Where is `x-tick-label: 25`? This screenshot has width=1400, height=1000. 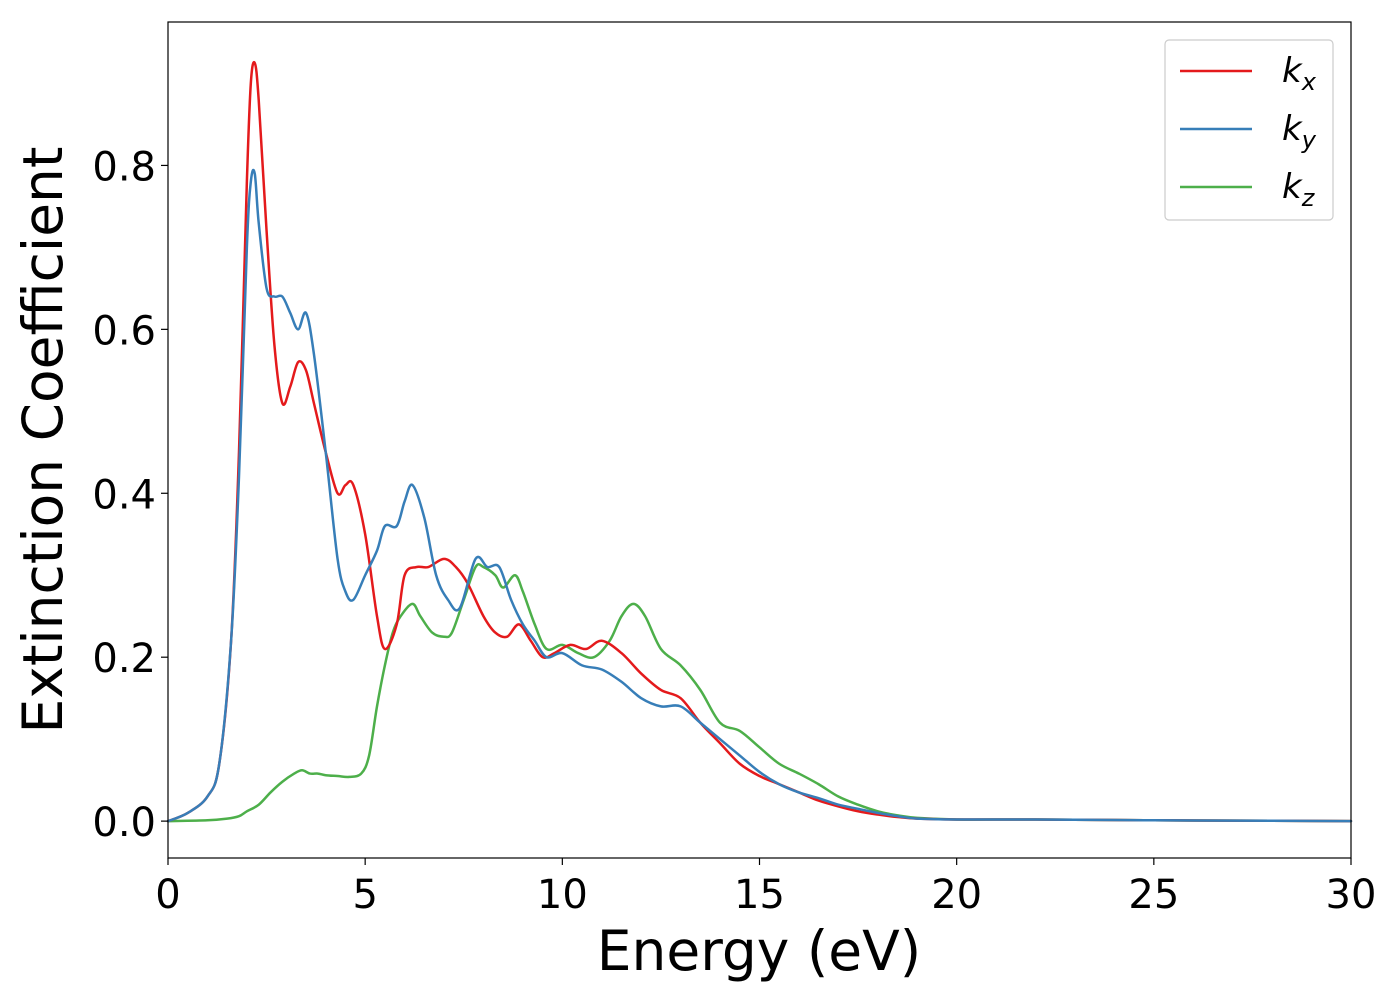
x-tick-label: 25 is located at coordinates (1153, 895).